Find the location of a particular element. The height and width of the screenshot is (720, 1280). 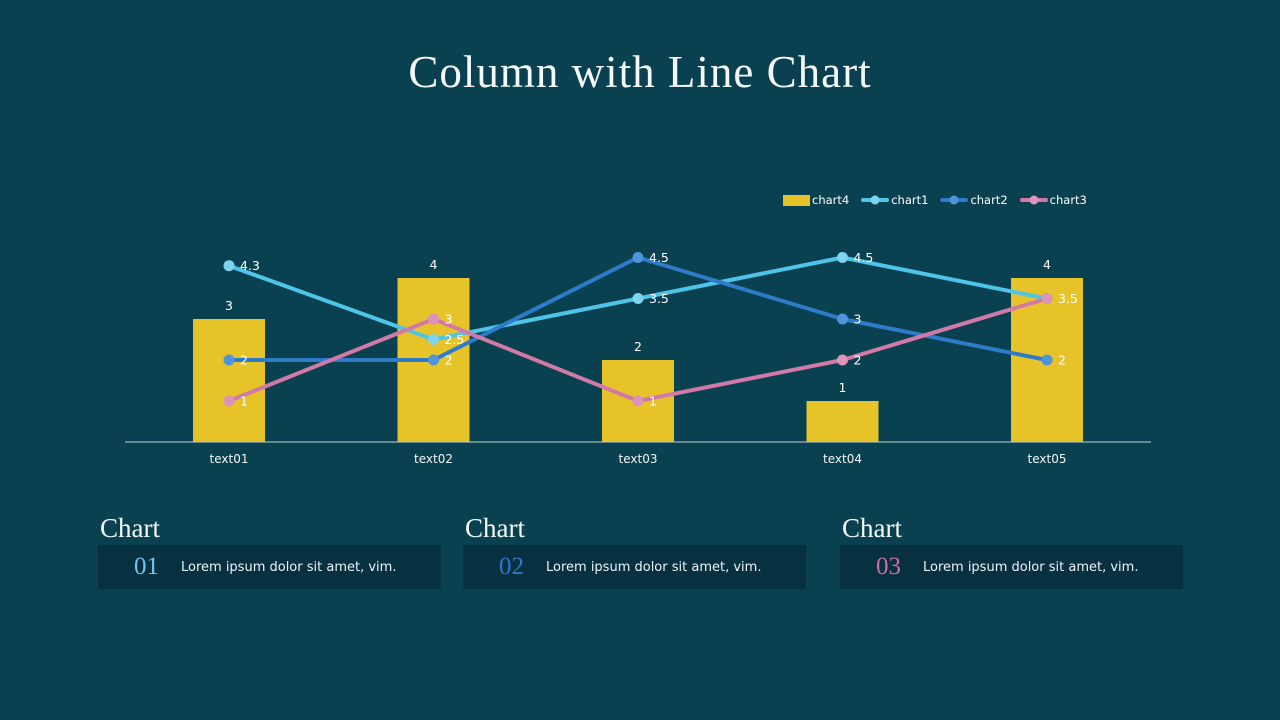

legend-label: chart2 is located at coordinates (989, 200).